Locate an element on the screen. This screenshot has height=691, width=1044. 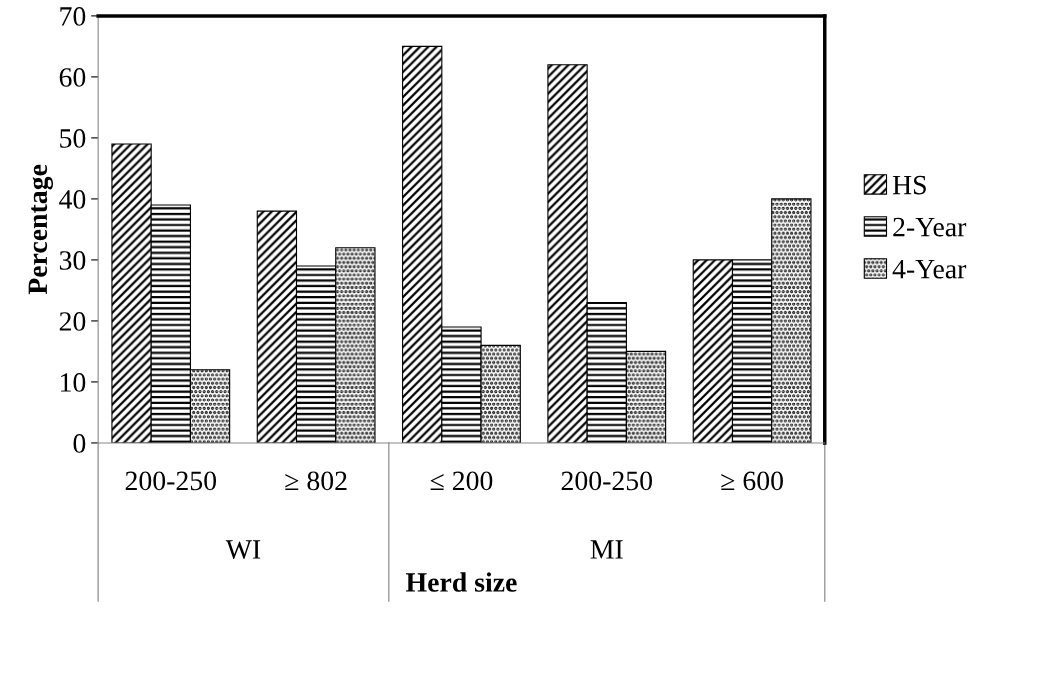
legend-label: 2-Year is located at coordinates (930, 227).